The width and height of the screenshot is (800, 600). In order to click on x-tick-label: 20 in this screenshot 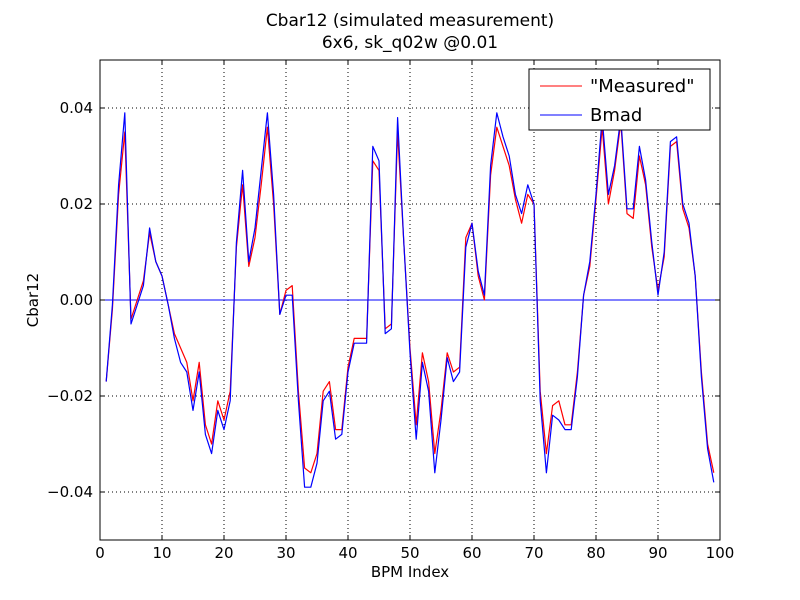, I will do `click(223, 553)`.